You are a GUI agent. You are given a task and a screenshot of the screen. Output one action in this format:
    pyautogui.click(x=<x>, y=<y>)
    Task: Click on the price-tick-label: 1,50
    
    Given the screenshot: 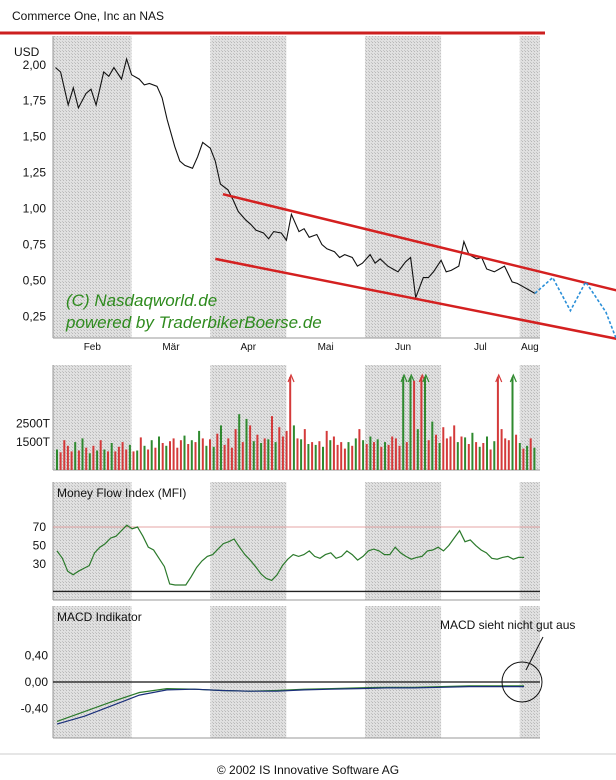 What is the action you would take?
    pyautogui.click(x=35, y=137)
    